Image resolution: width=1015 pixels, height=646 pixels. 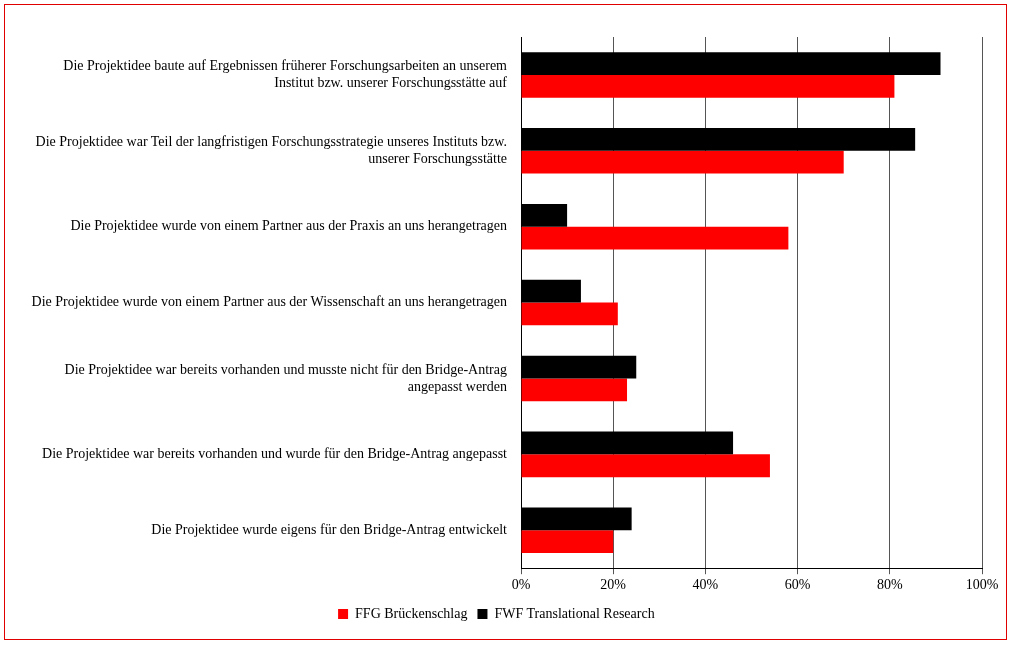 I want to click on y-tick-label: Die Projektidee wurde von einem Partner aus der Praxis an uns herangetragen, so click(x=288, y=226).